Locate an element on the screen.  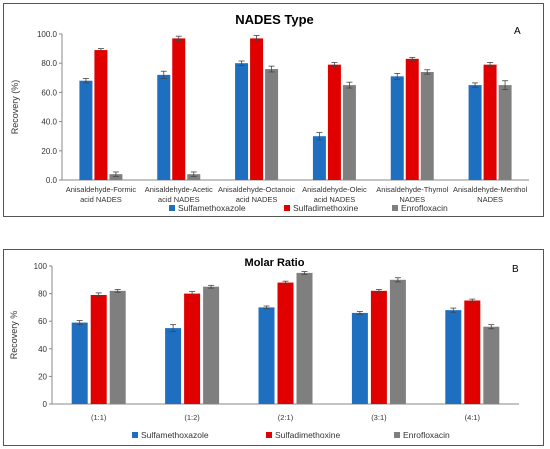
x-category-label: Anisaldehyde-Octanoic is located at coordinates (256, 189).